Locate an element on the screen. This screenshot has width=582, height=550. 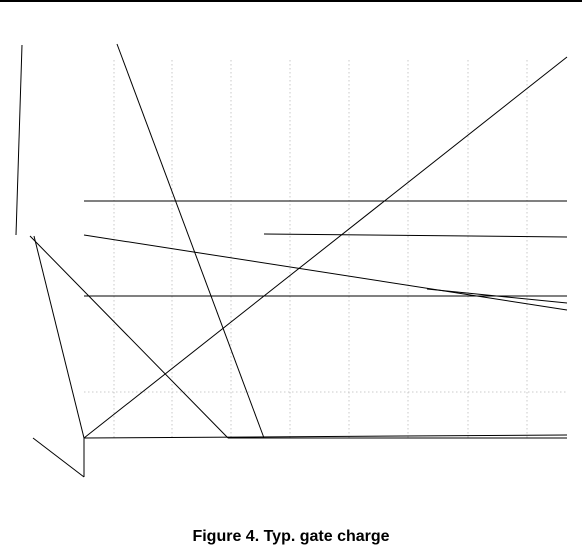
left-line is located at coordinates (19, 140).